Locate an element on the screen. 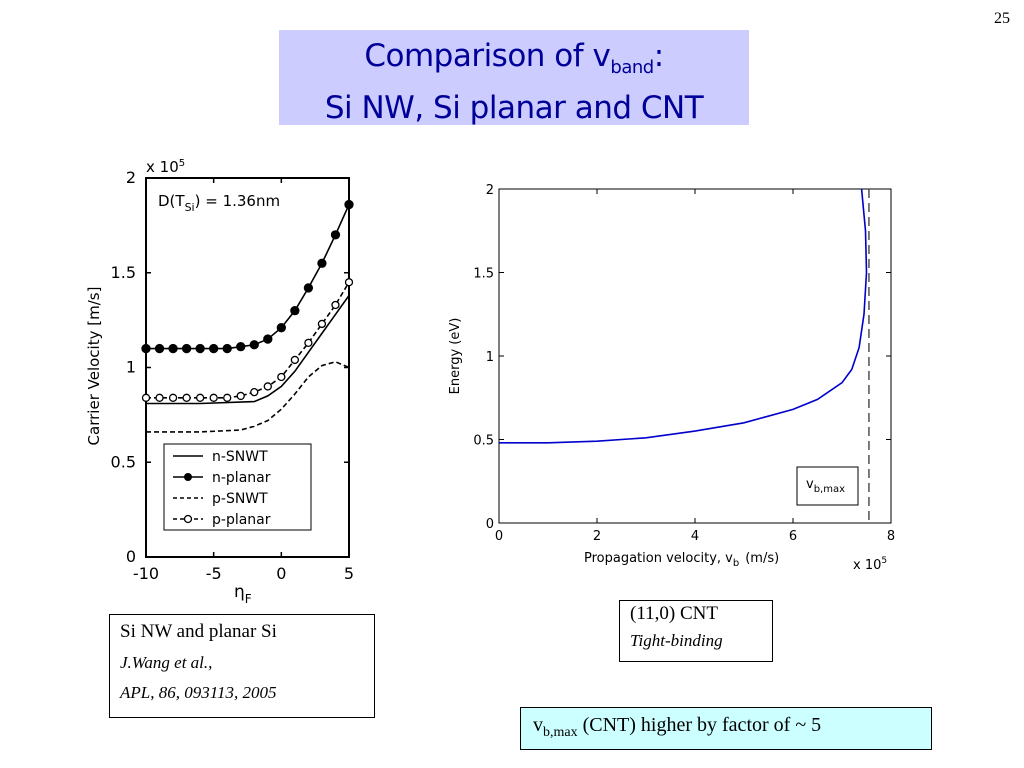  left-series-line-p-planar is located at coordinates (248, 340).